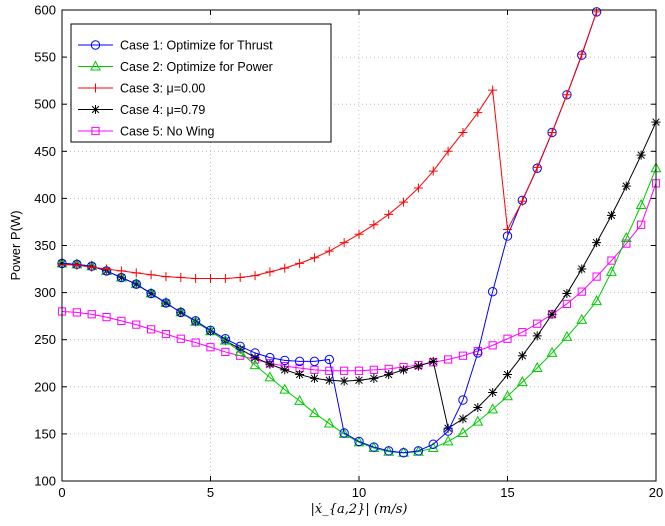 This screenshot has height=526, width=665. I want to click on y-axis-label: Power P(W), so click(15, 245).